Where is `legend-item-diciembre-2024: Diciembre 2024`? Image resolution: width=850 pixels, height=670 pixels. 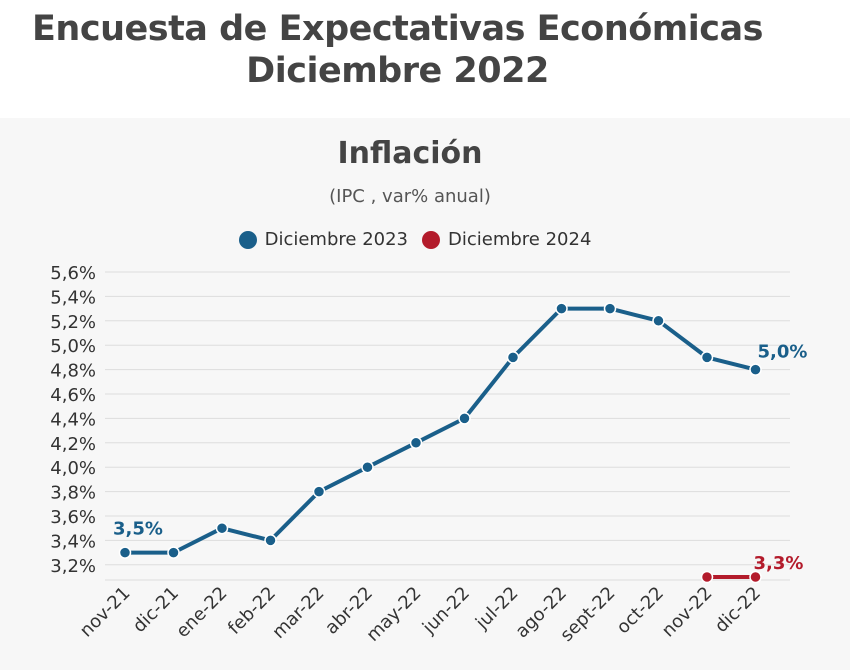 legend-item-diciembre-2024: Diciembre 2024 is located at coordinates (506, 239).